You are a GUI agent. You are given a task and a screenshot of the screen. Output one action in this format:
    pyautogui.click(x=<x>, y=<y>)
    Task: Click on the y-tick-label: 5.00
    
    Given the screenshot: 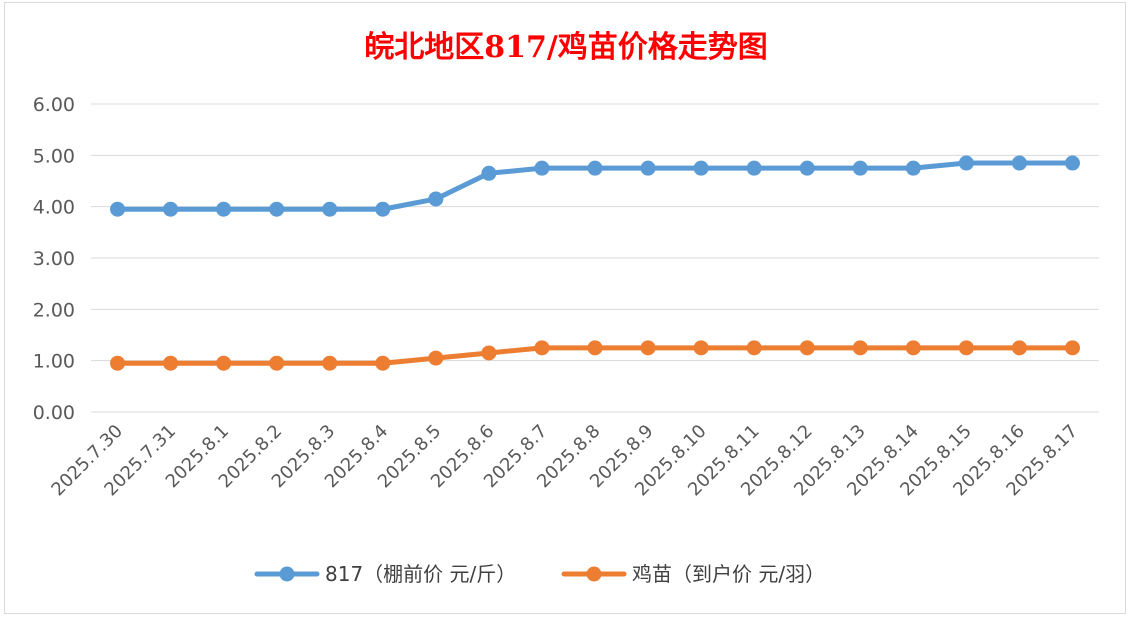 What is the action you would take?
    pyautogui.click(x=54, y=156)
    